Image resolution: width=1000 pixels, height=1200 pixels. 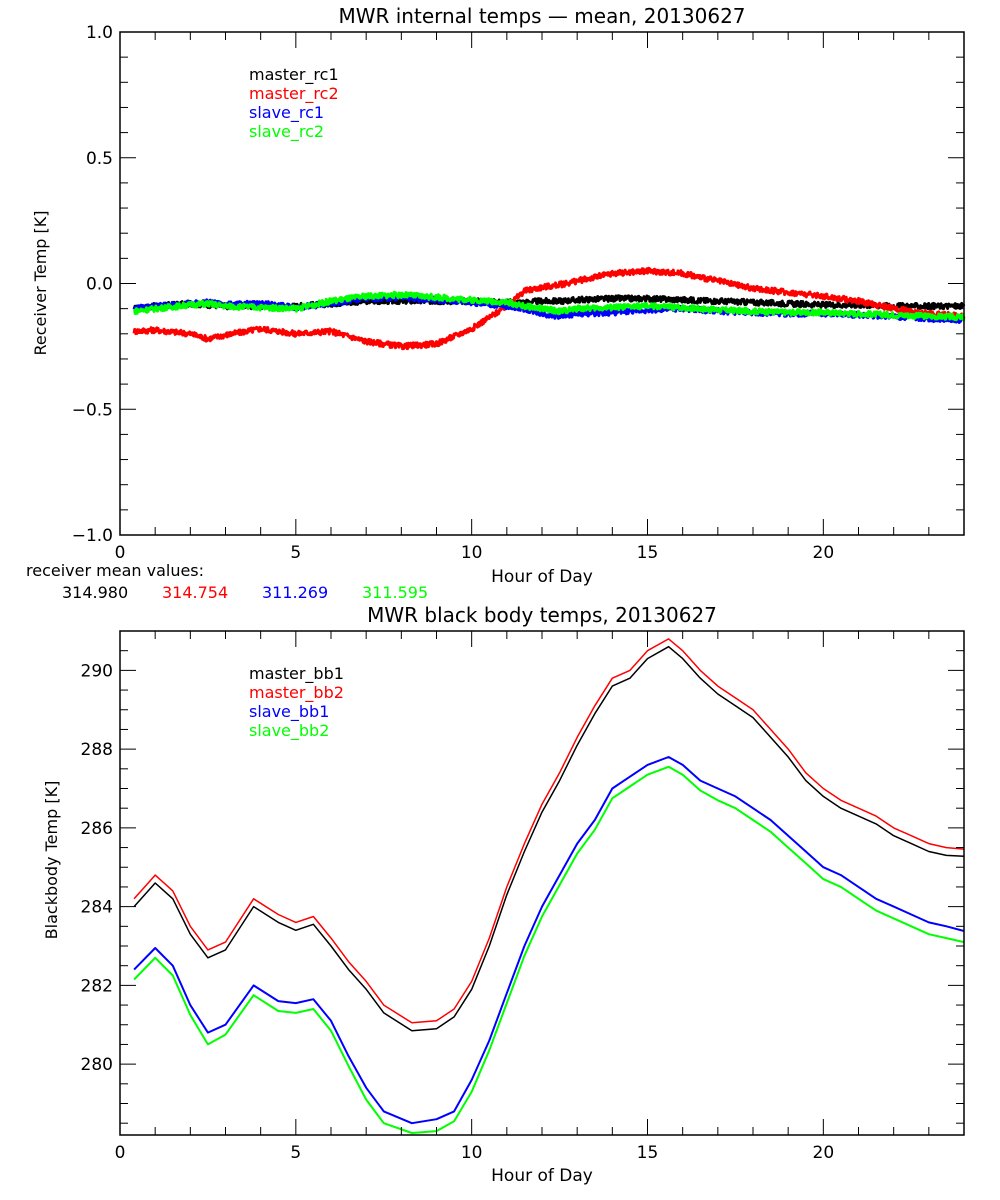 I want to click on legend-entry-slave-rc2: slave_rc2, so click(x=286, y=132).